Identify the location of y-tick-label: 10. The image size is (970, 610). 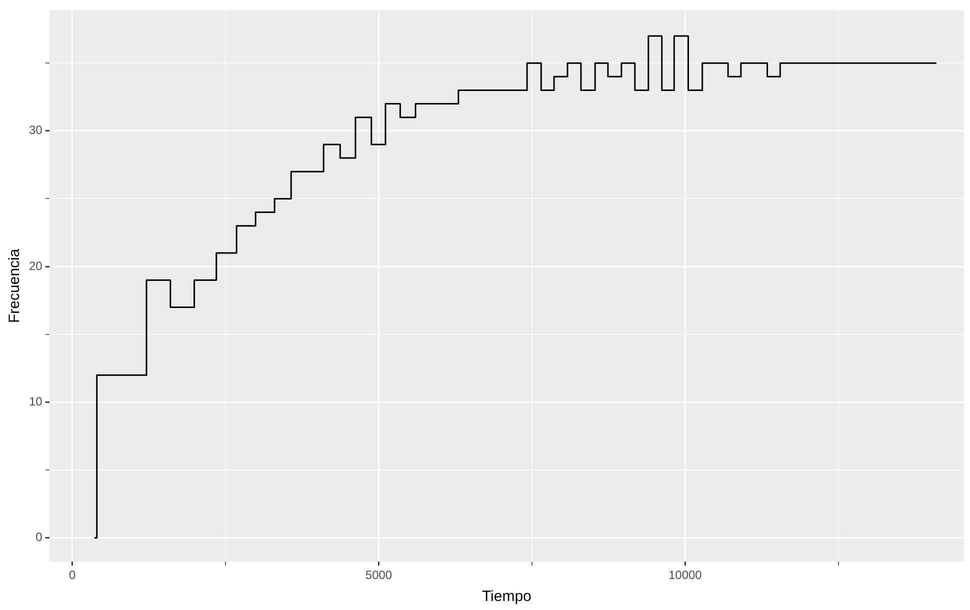
(35, 401).